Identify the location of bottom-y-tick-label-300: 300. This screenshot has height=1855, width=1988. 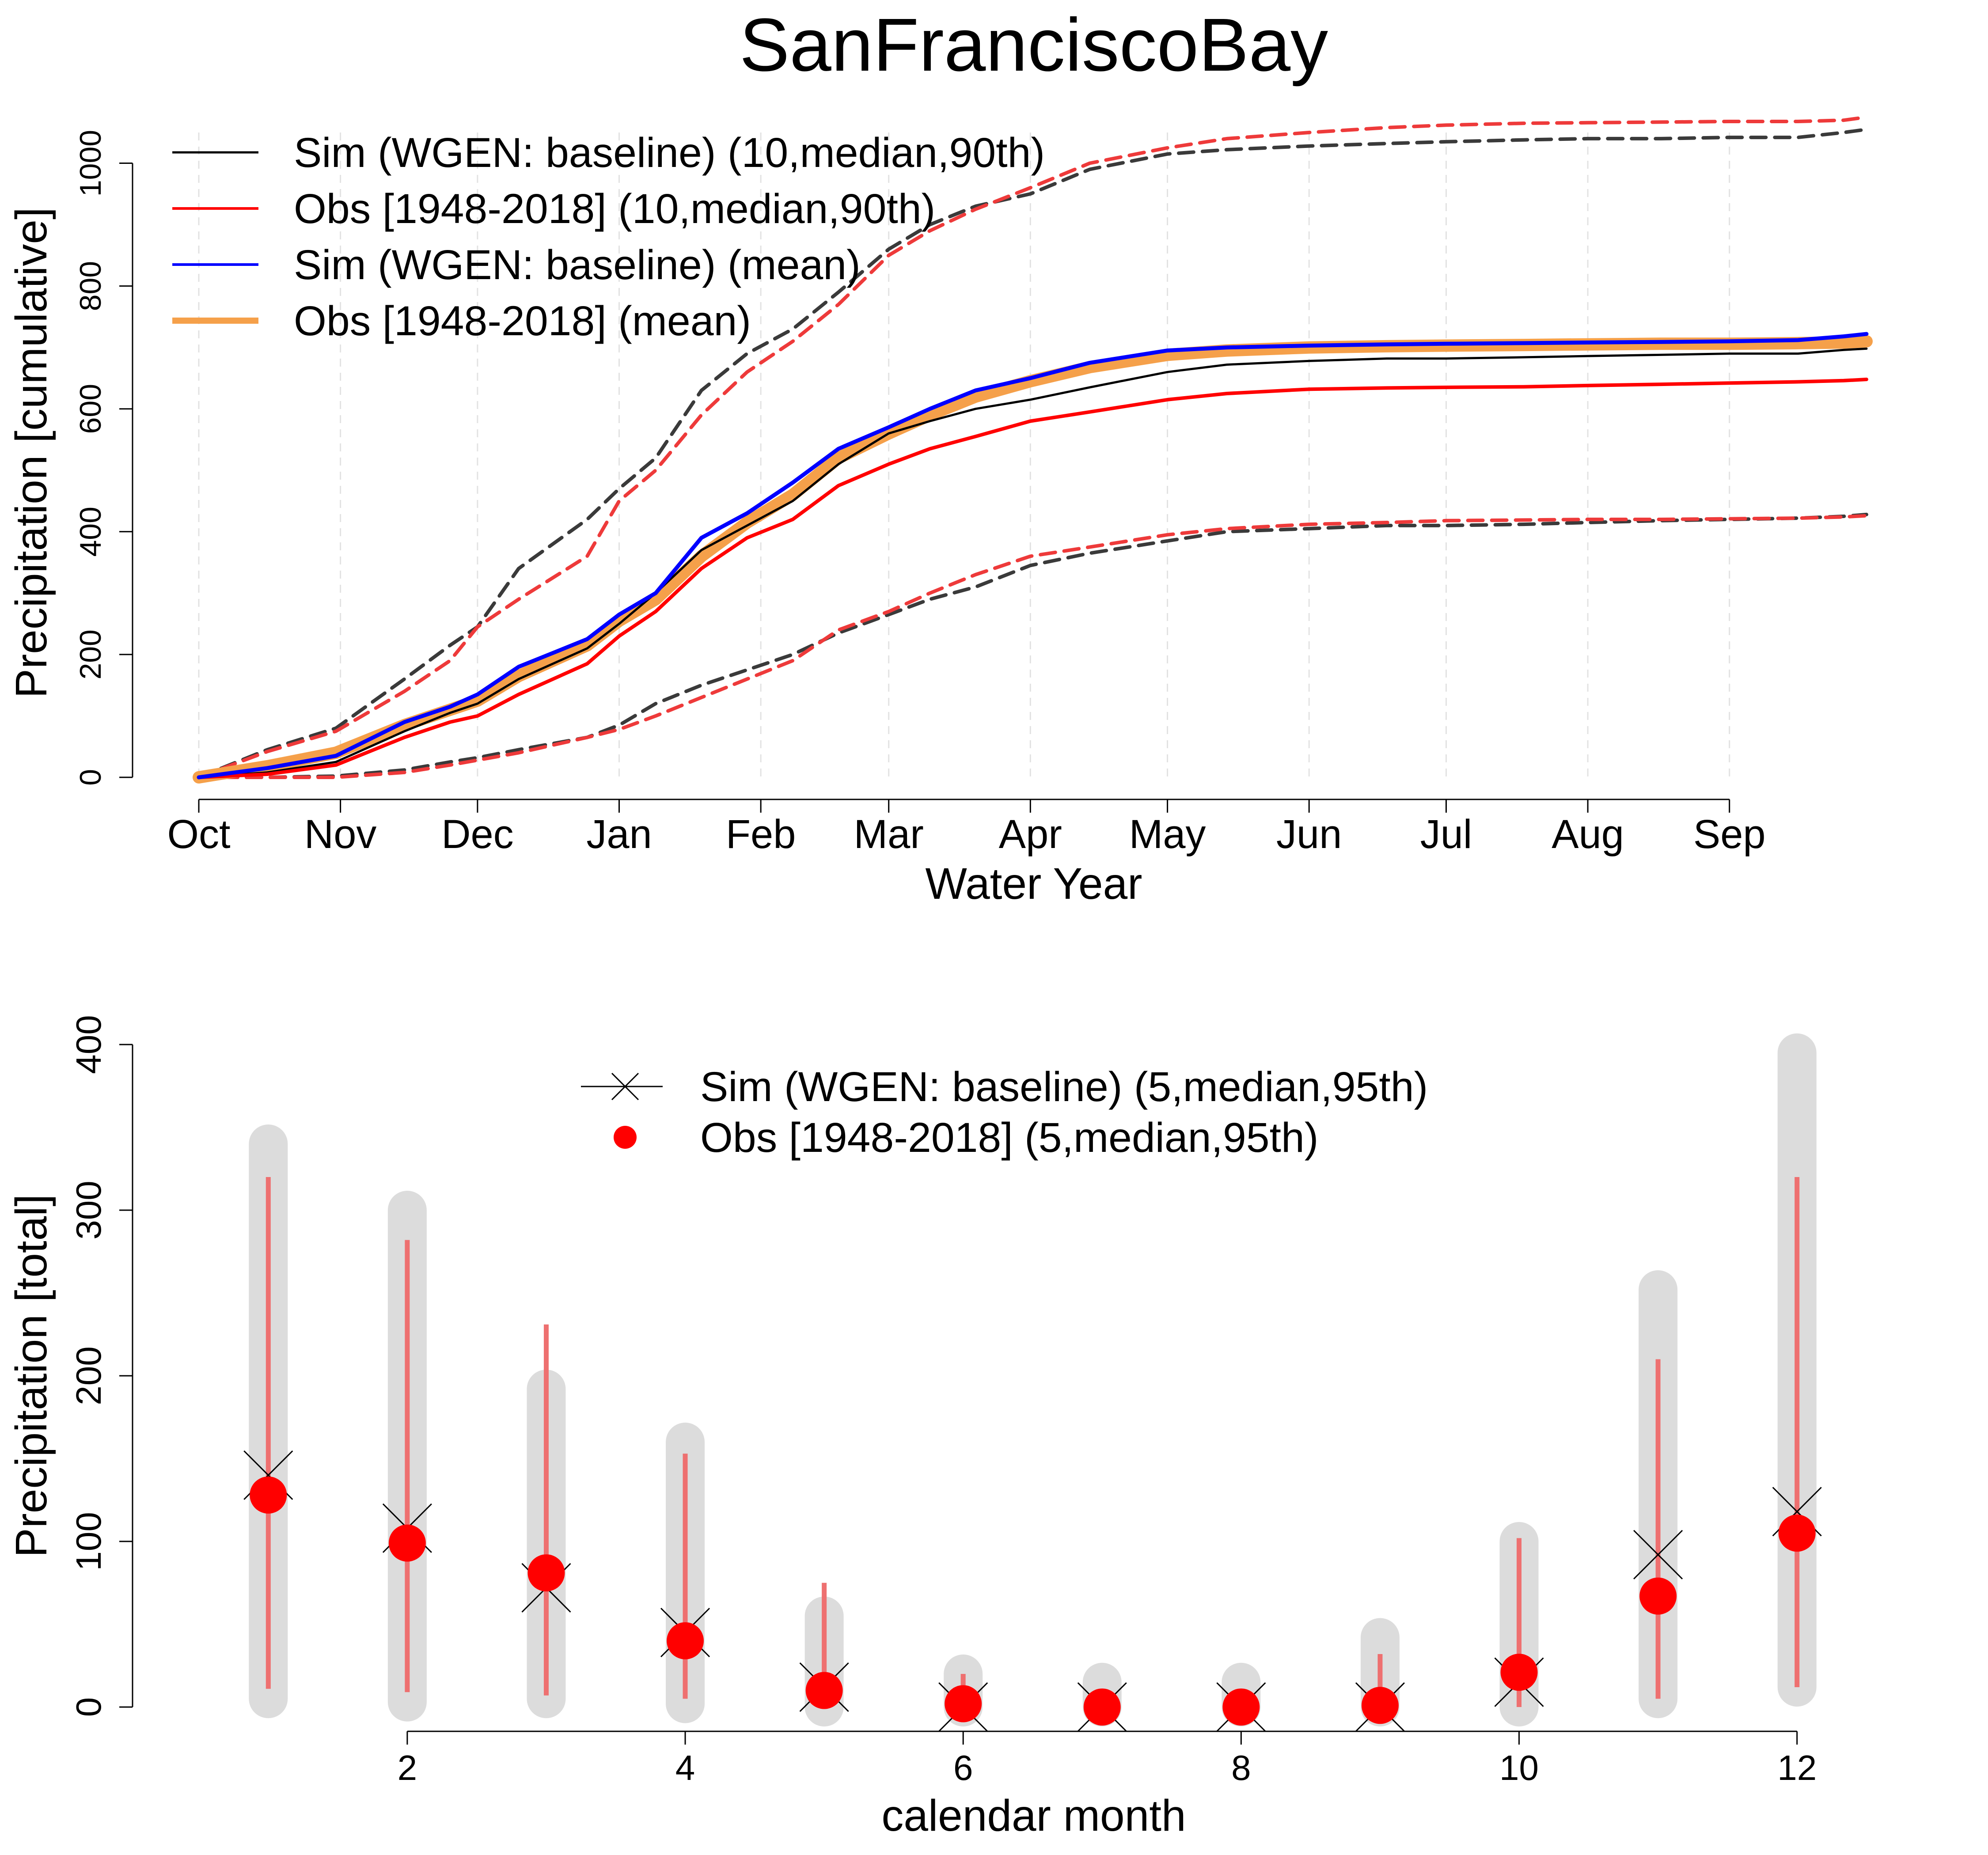
(88, 1210).